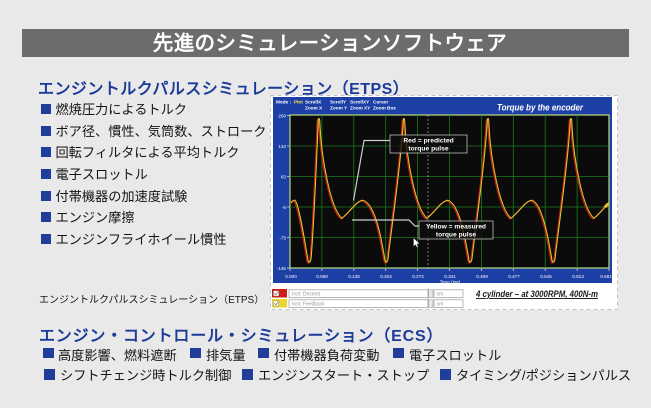  I want to click on svg-text: Time (ms), so click(450, 282).